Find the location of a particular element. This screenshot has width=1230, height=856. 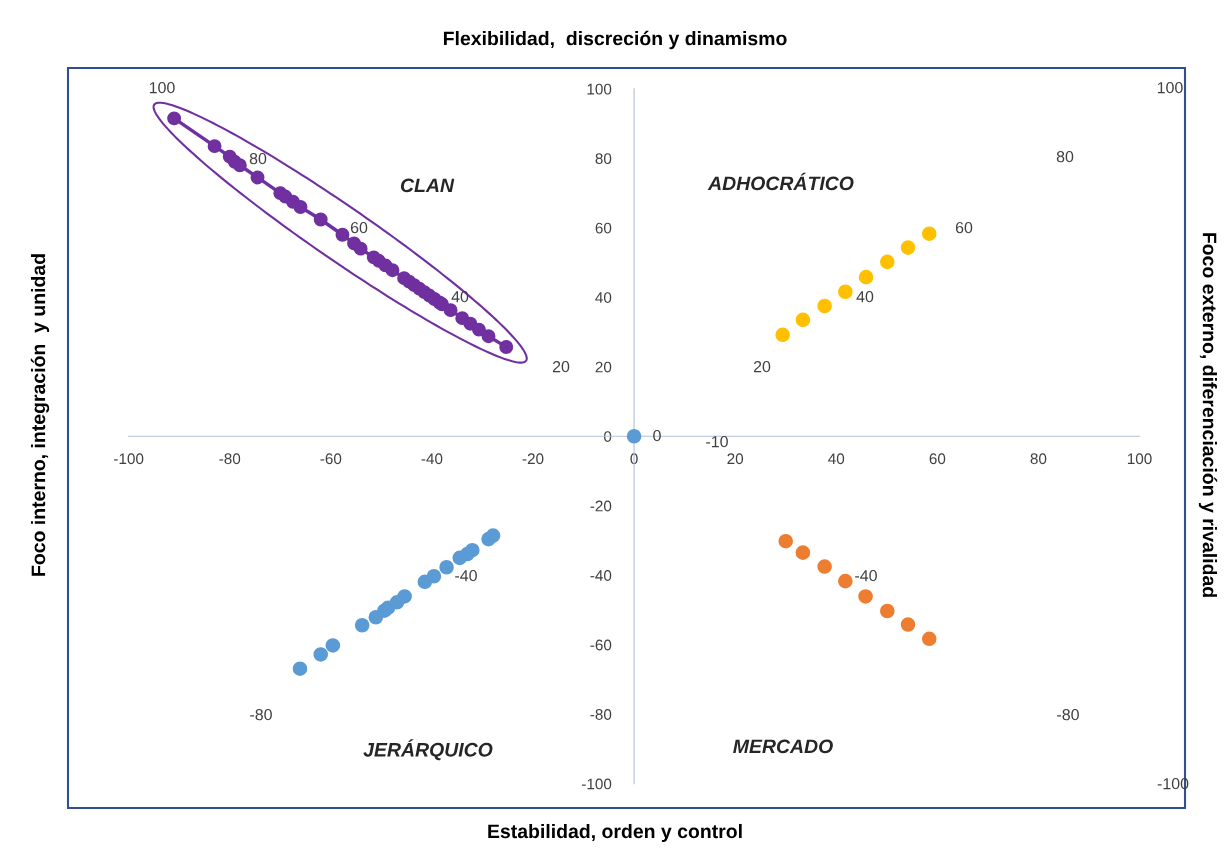

x-tick-label: 100 is located at coordinates (1139, 459).